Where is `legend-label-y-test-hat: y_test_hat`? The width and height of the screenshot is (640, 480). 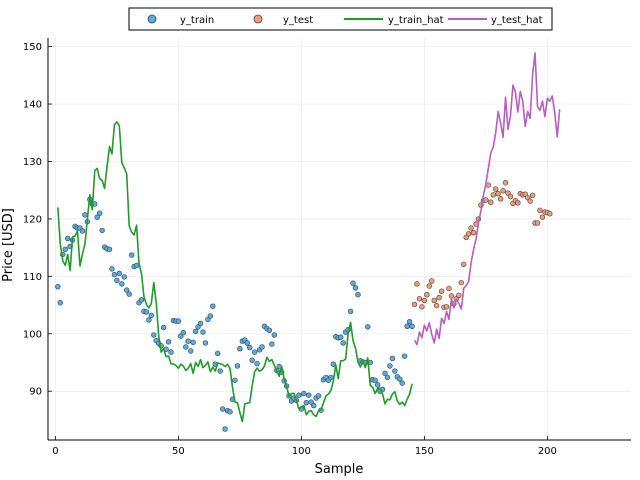 legend-label-y-test-hat: y_test_hat is located at coordinates (517, 20).